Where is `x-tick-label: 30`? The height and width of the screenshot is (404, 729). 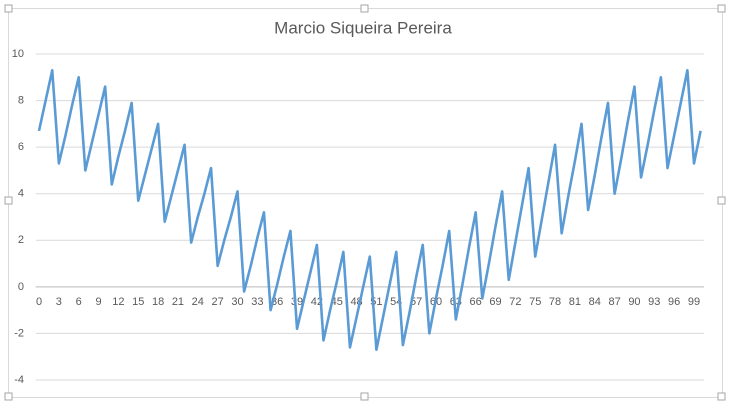
x-tick-label: 30 is located at coordinates (237, 302).